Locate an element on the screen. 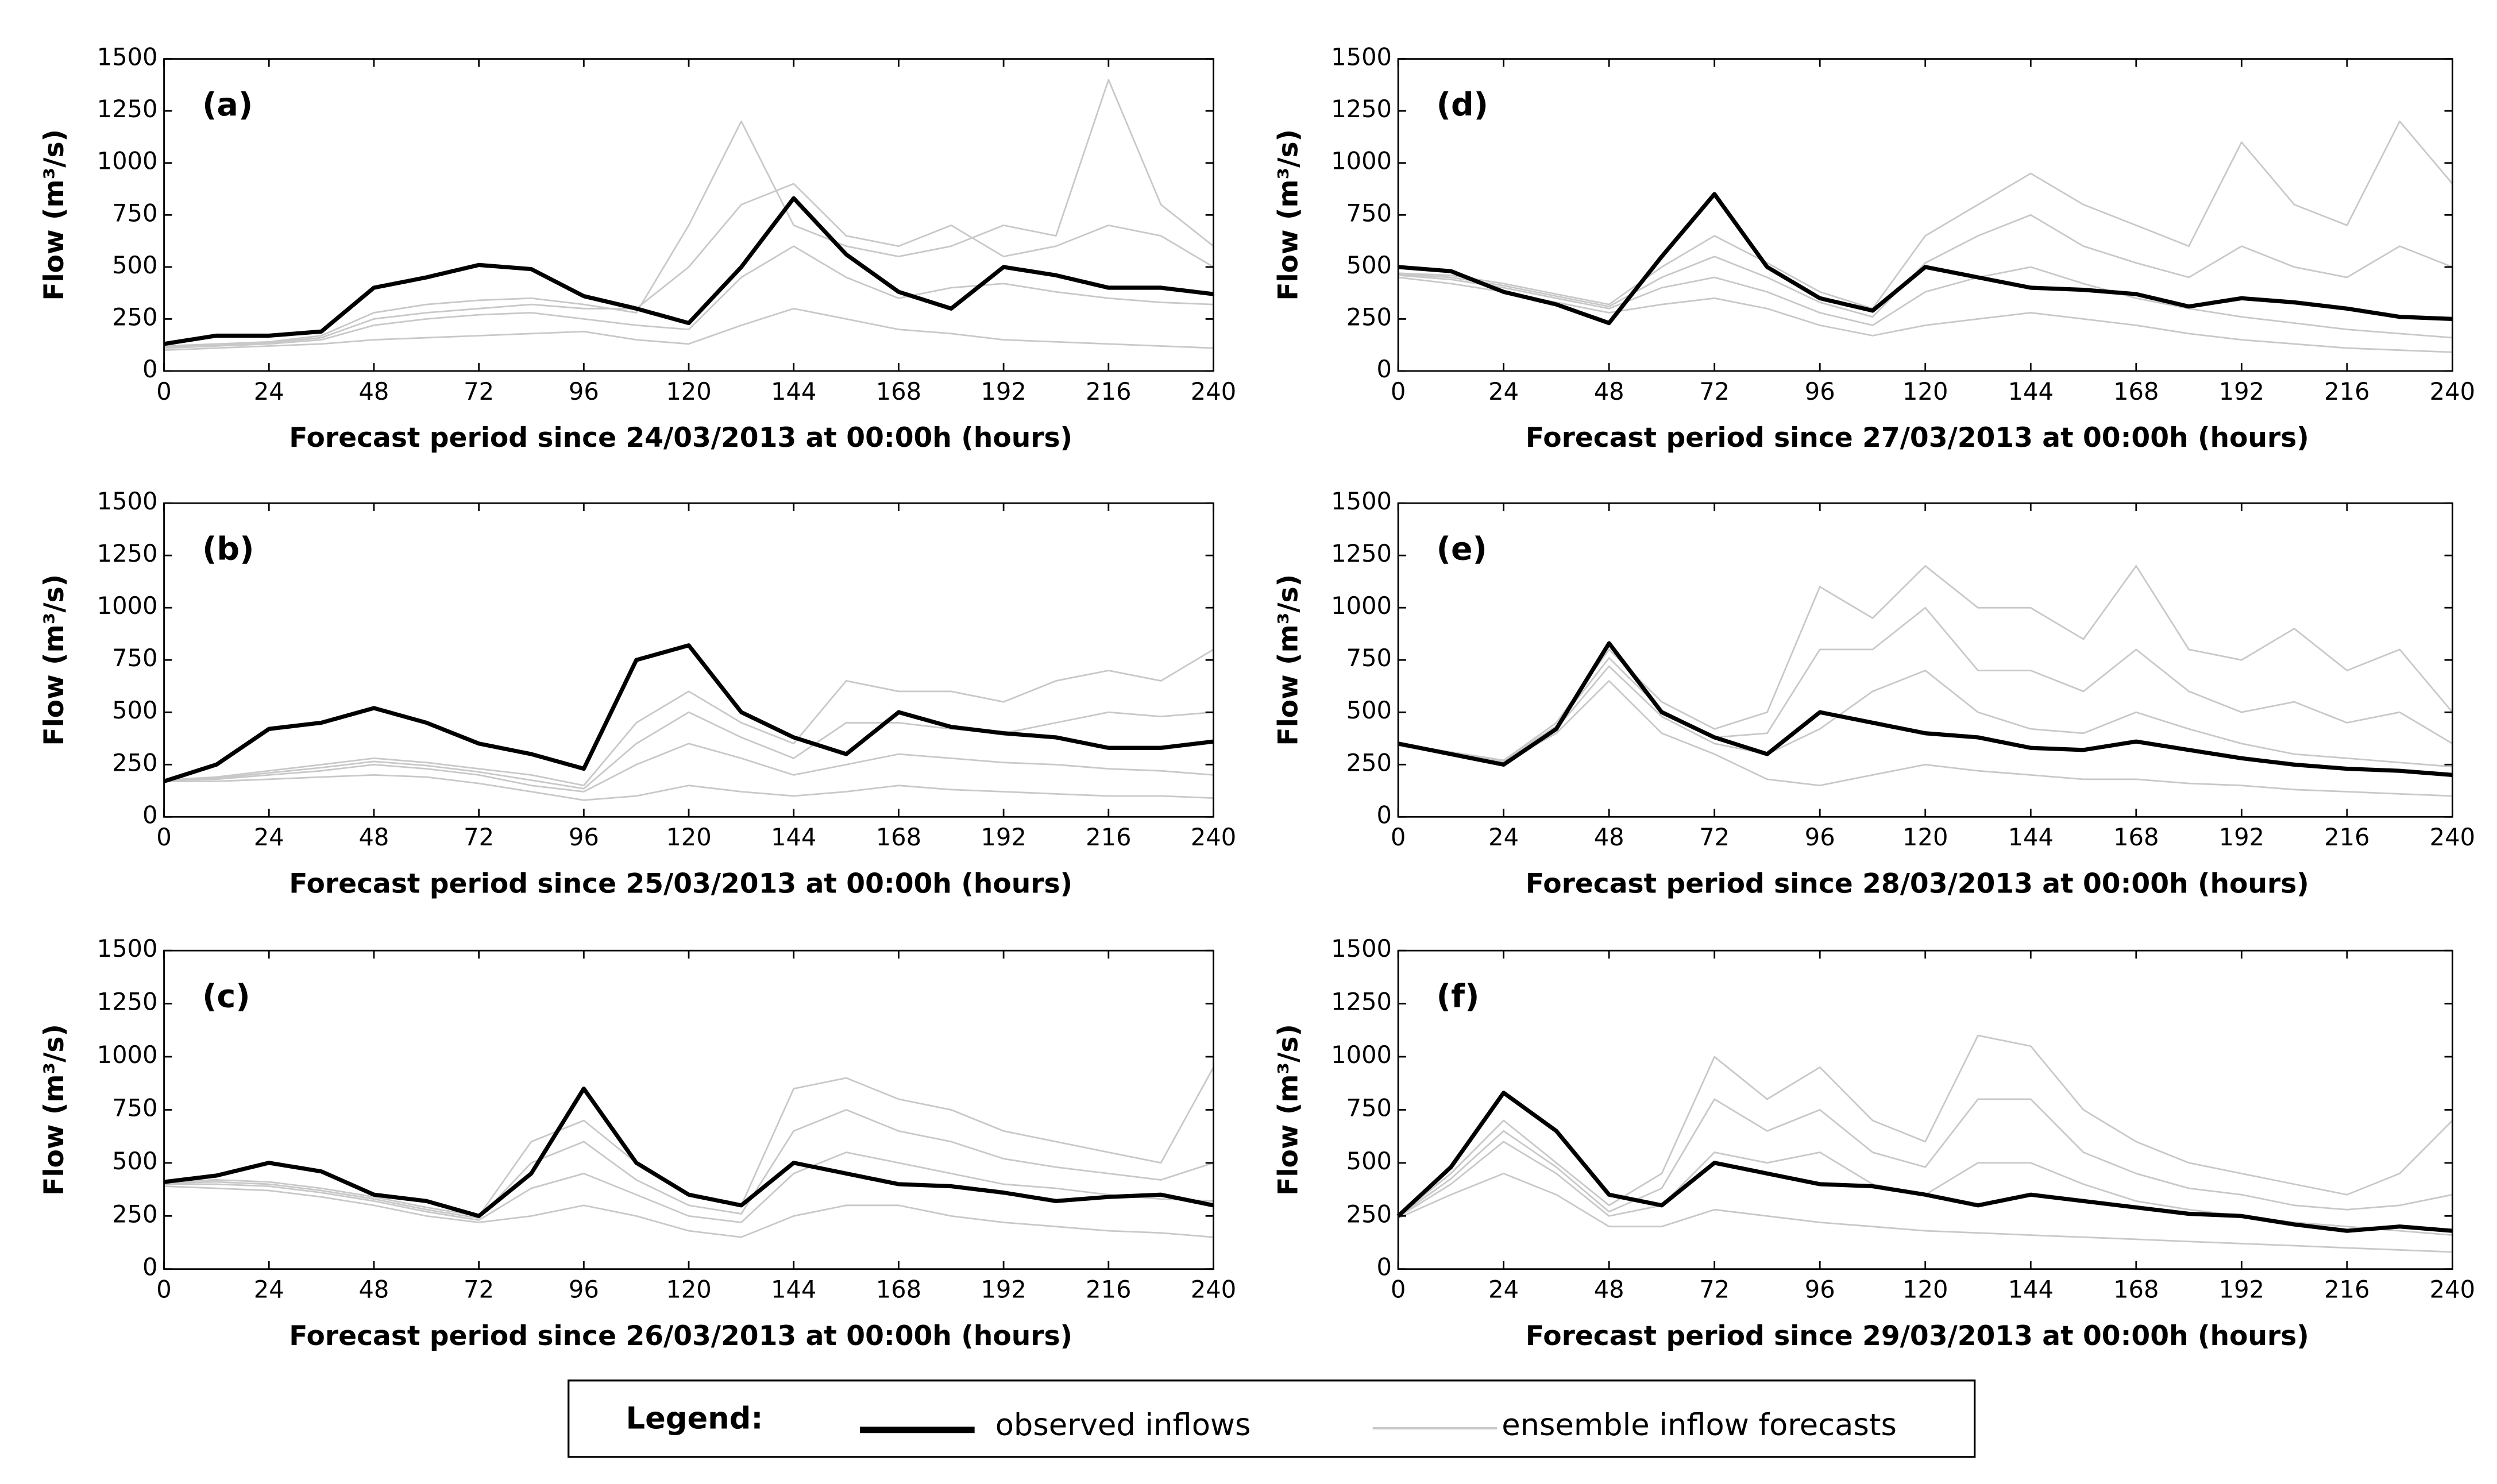  y-tick-label: 250 is located at coordinates (134, 762).